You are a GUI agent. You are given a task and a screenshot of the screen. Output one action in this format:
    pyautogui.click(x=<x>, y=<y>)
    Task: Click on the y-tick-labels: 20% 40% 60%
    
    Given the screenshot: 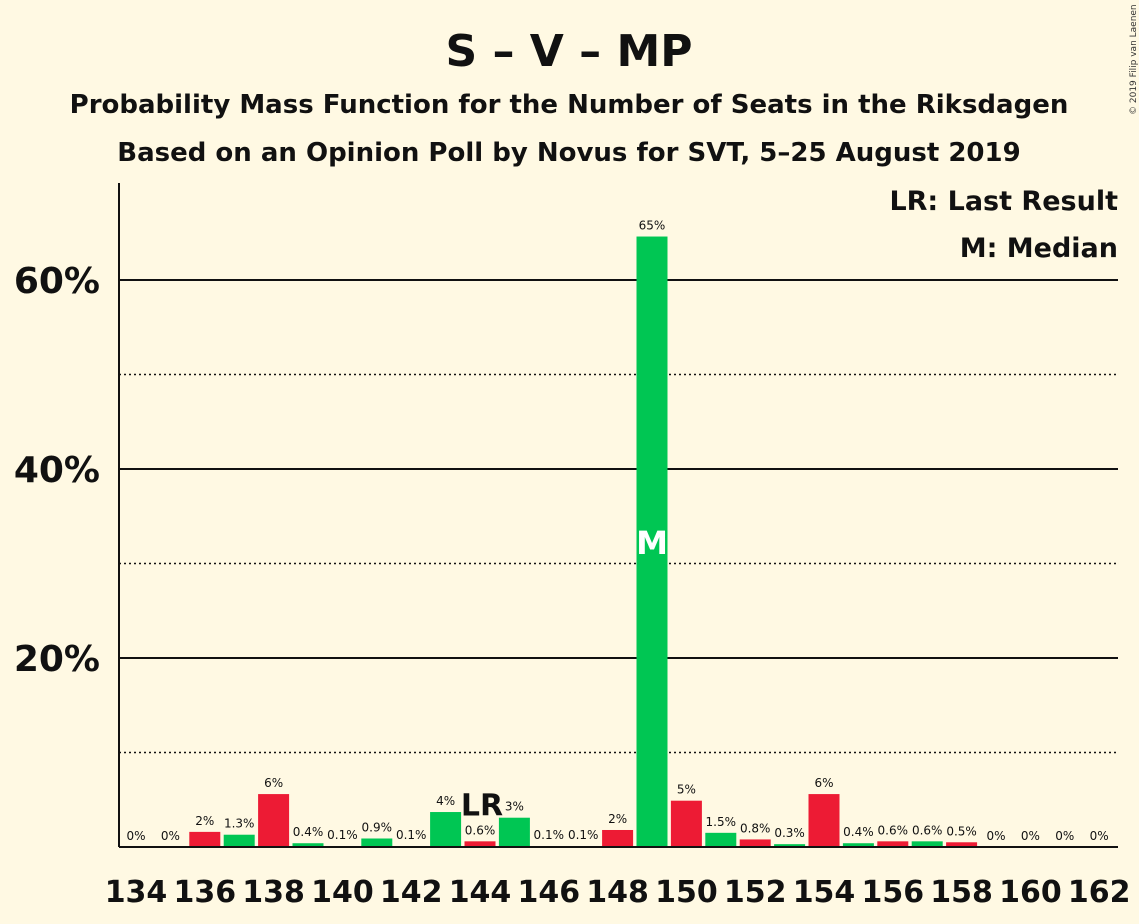 What is the action you would take?
    pyautogui.click(x=57, y=470)
    